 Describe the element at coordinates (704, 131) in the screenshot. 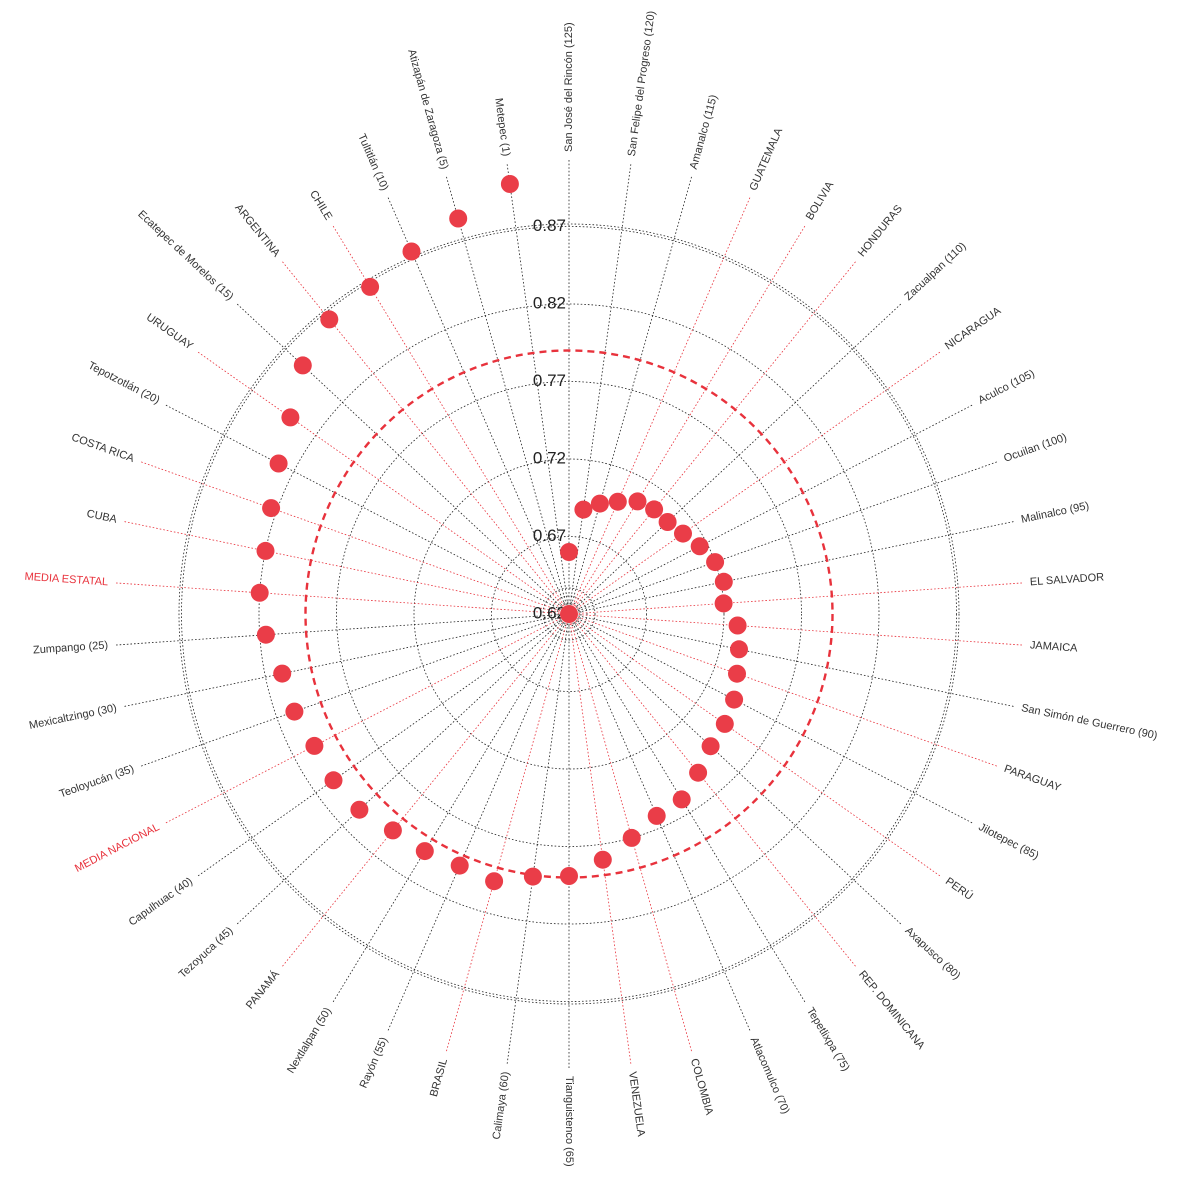

I see `spoke-label: Amanalco (115)` at that location.